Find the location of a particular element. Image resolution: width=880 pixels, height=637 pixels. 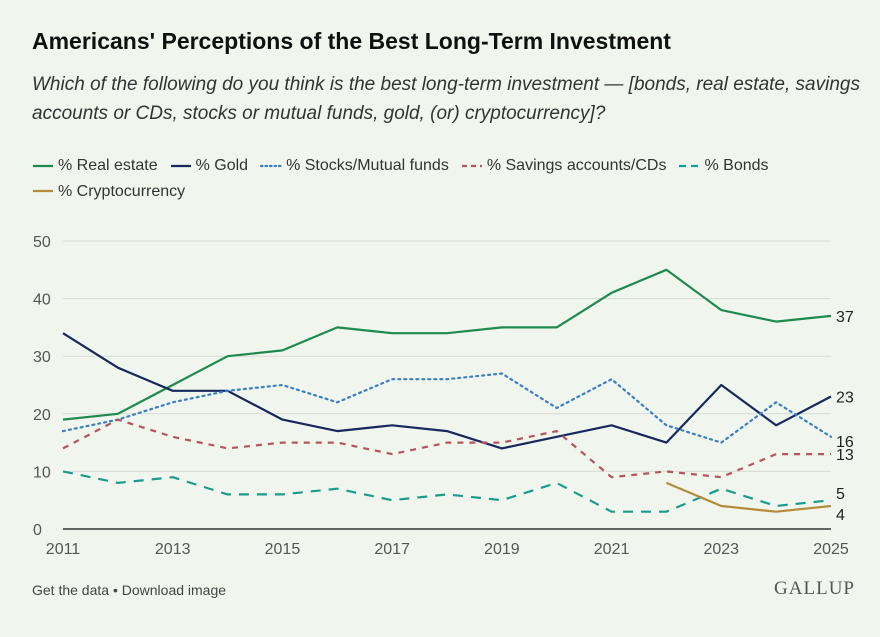

end-label: 16 is located at coordinates (845, 442).